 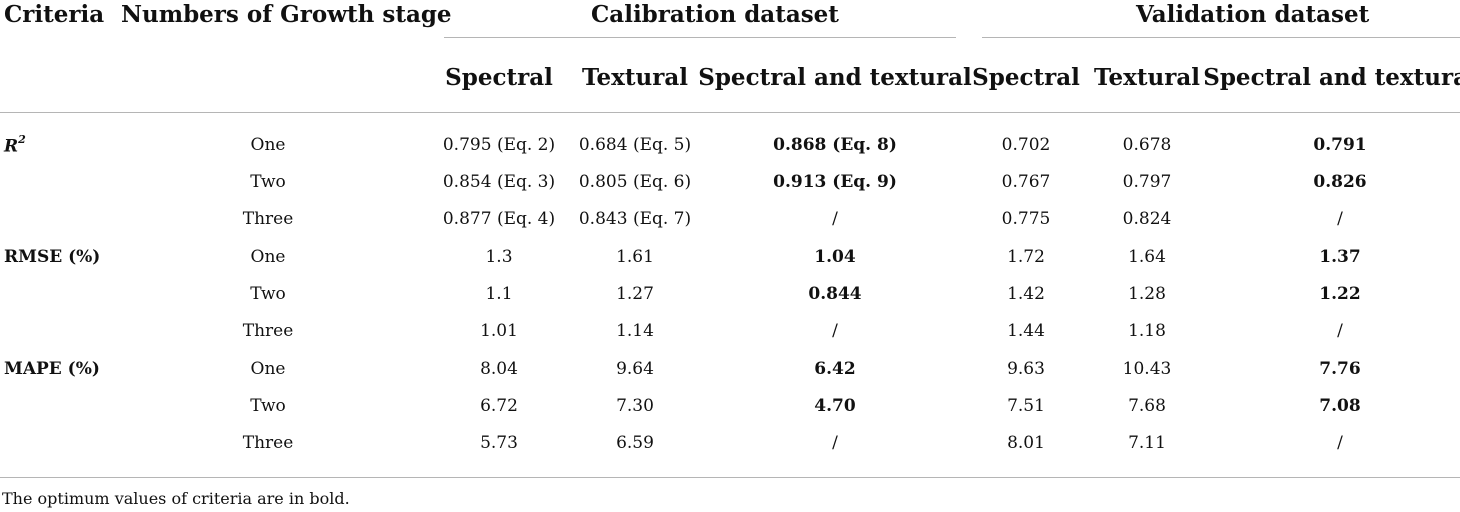 What do you see at coordinates (635, 369) in the screenshot?
I see `row-7-cal-textural: 9.64` at bounding box center [635, 369].